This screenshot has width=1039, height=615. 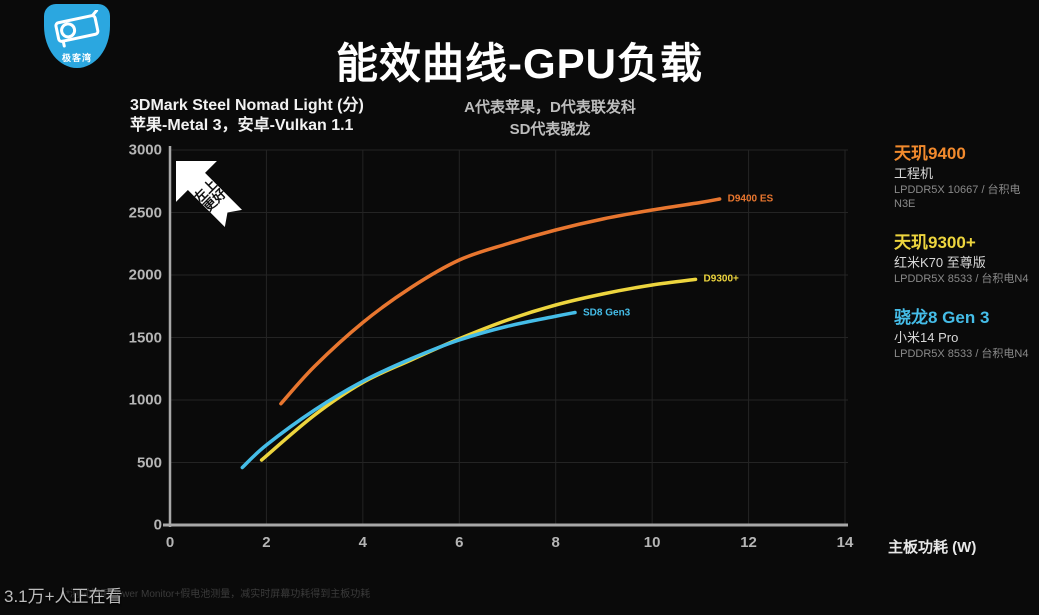 I want to click on legend-item: 天玑9300+ 红米K70 至尊版 LPDDR5X 8533 / 台积电N4, so click(x=964, y=259).